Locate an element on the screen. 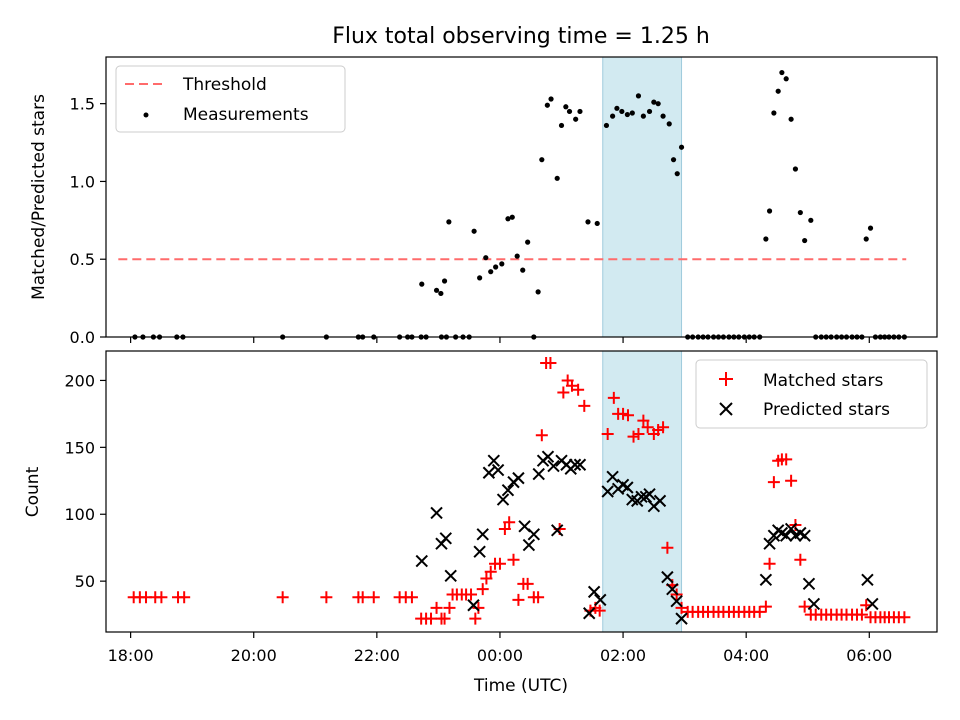 The height and width of the screenshot is (720, 960). bottom-legend: Matched stars Predicted stars is located at coordinates (811, 394).